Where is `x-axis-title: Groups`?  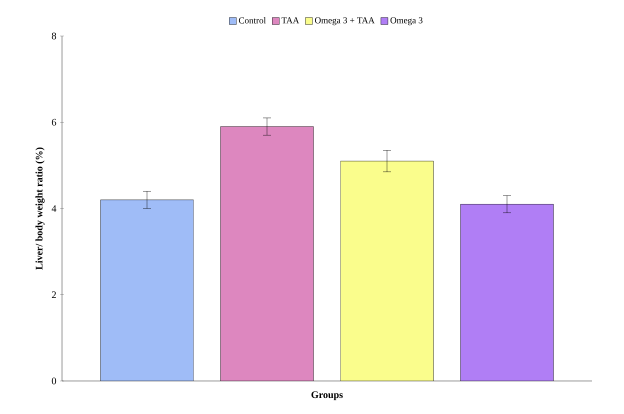 x-axis-title: Groups is located at coordinates (327, 395).